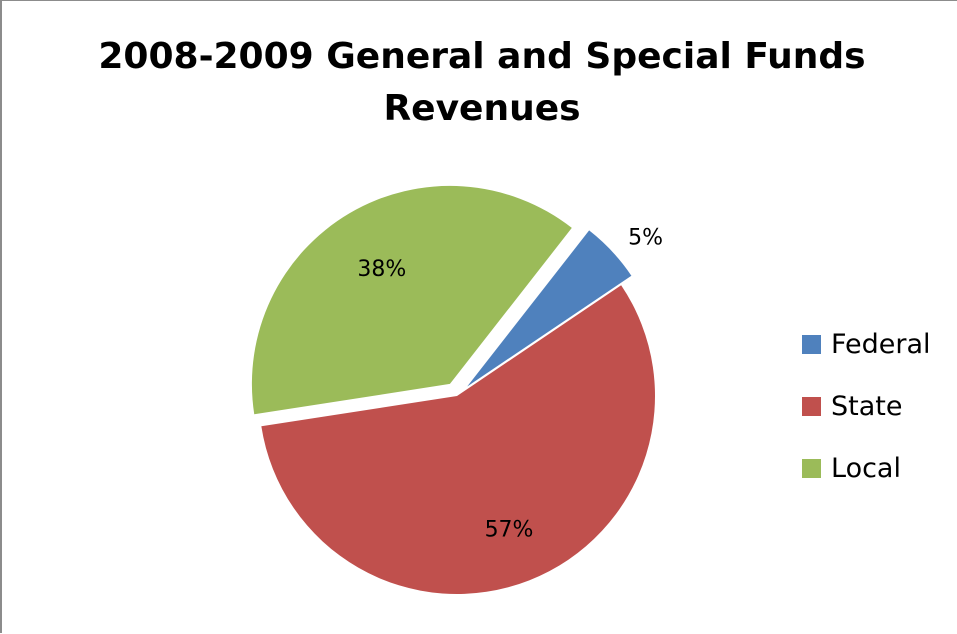 This screenshot has width=957, height=634. I want to click on legend: Federal State Local, so click(866, 406).